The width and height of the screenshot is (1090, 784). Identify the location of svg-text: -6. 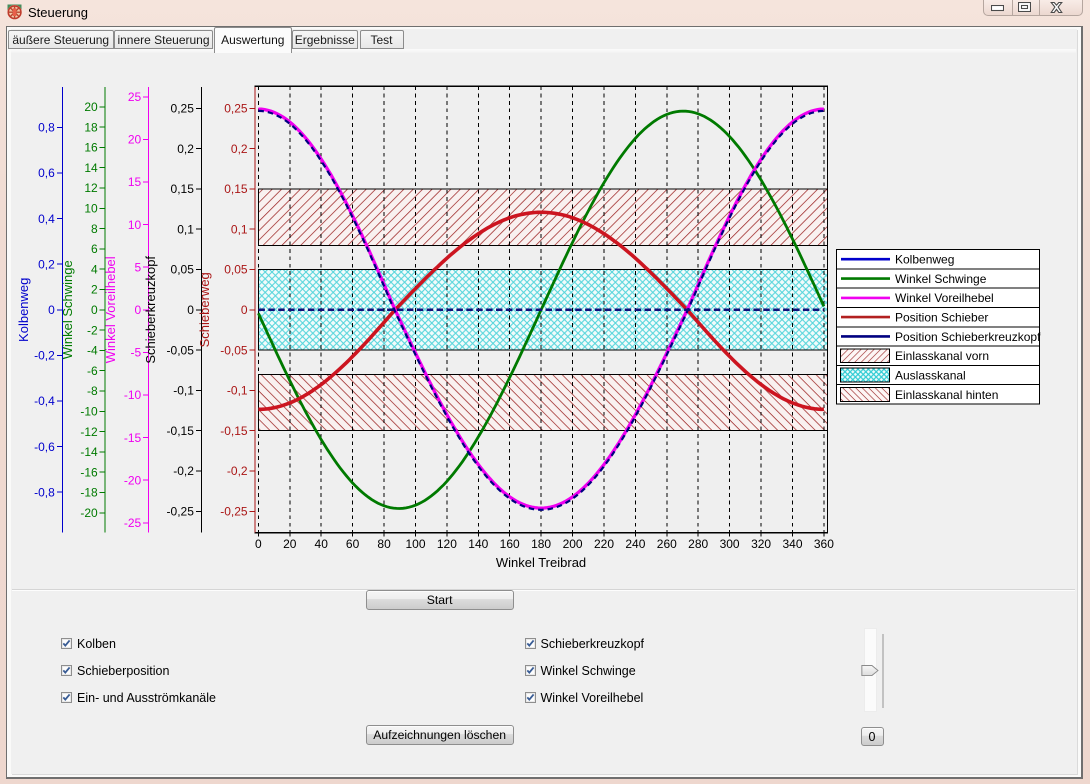
(92, 371).